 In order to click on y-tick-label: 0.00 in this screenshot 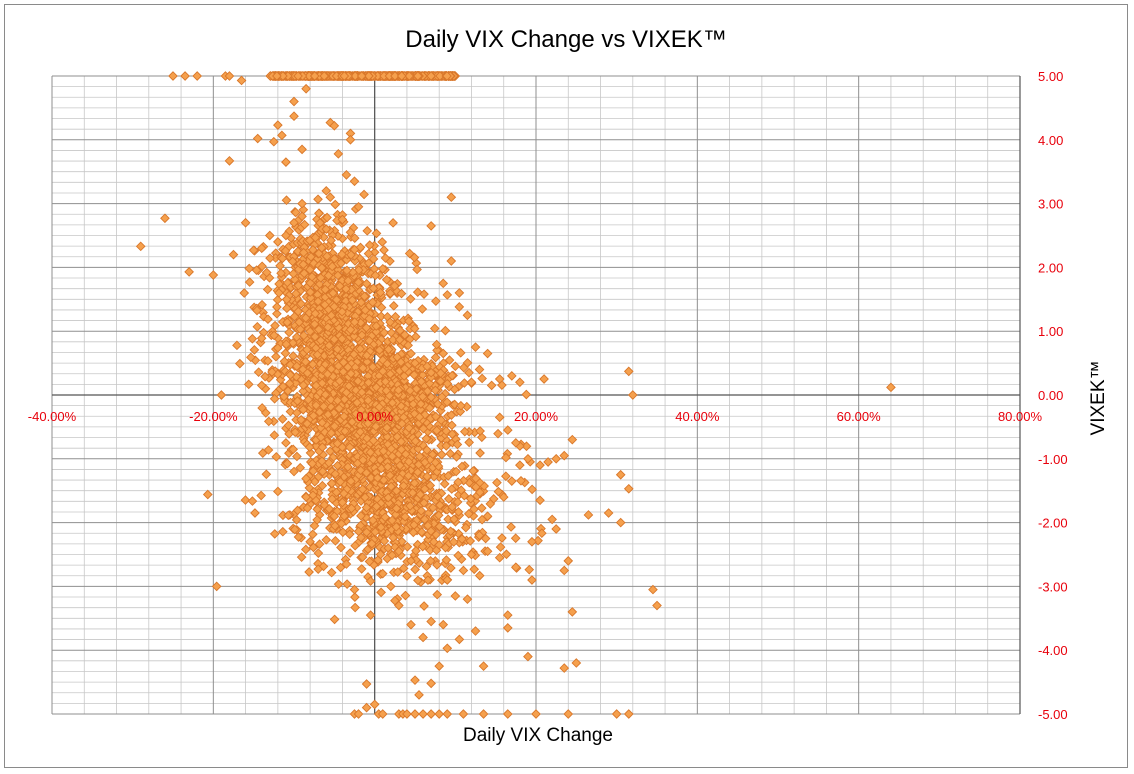, I will do `click(1050, 395)`.